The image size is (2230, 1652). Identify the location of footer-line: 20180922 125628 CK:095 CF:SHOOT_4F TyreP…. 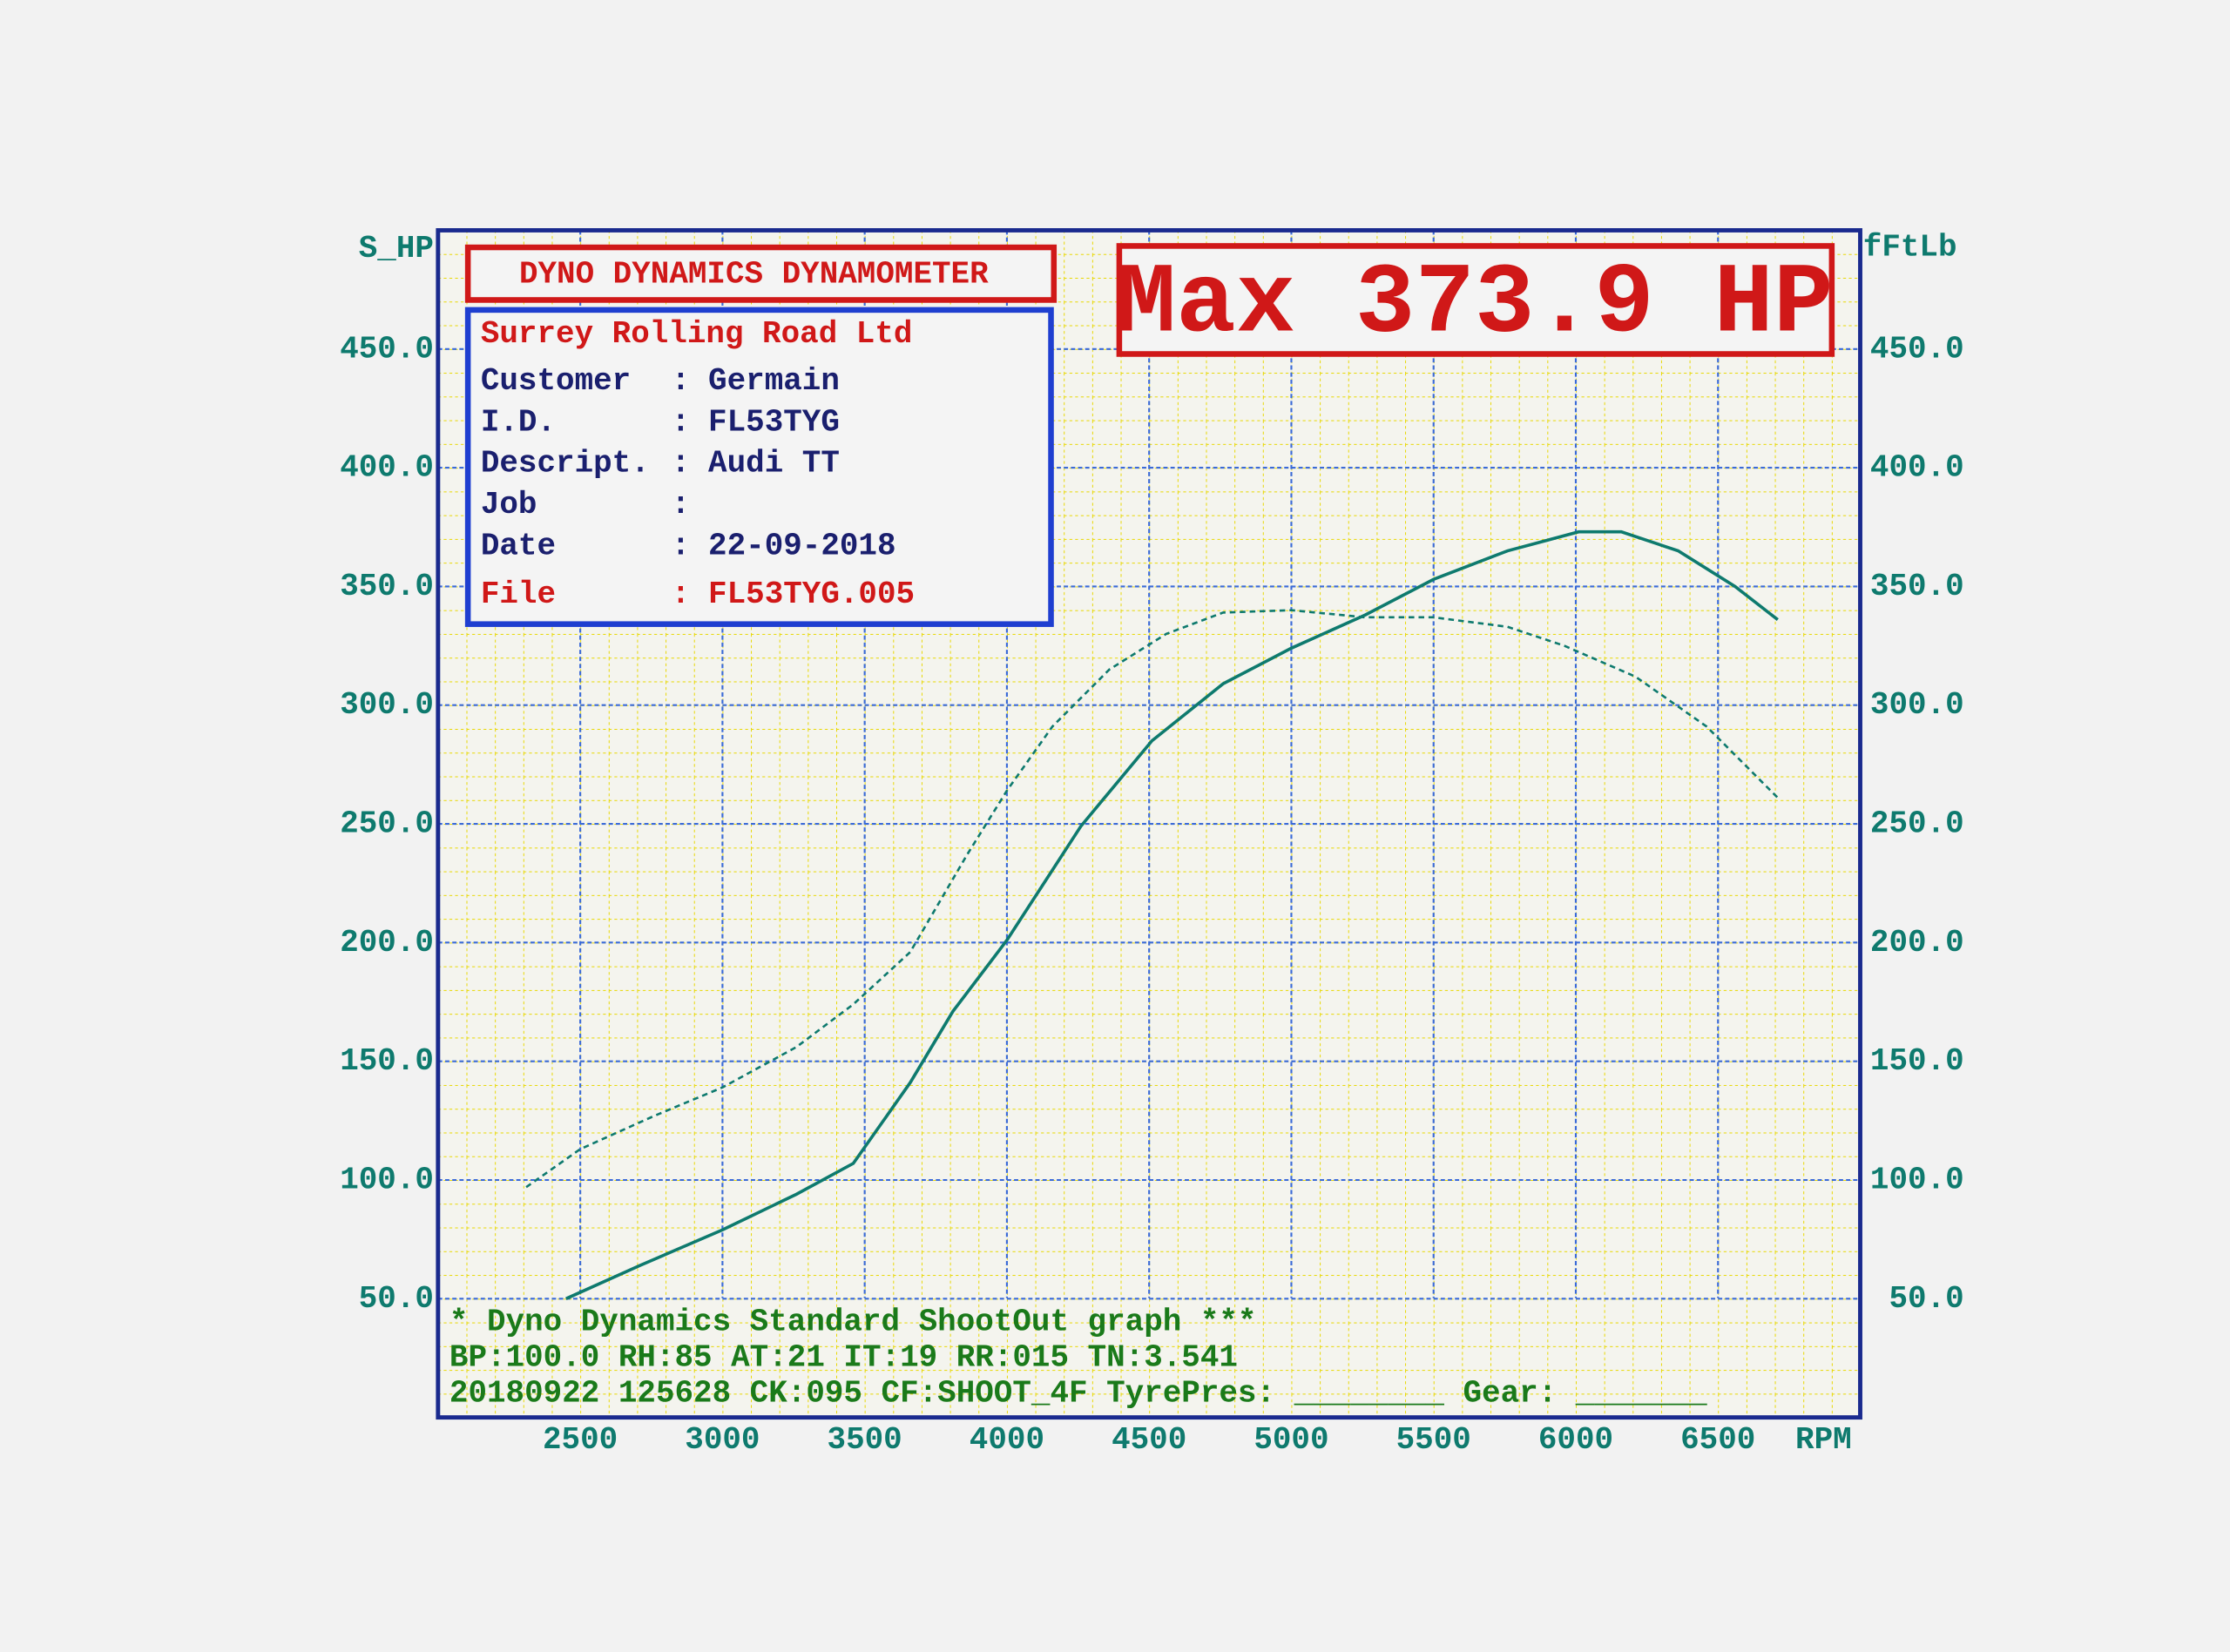
(1078, 1393).